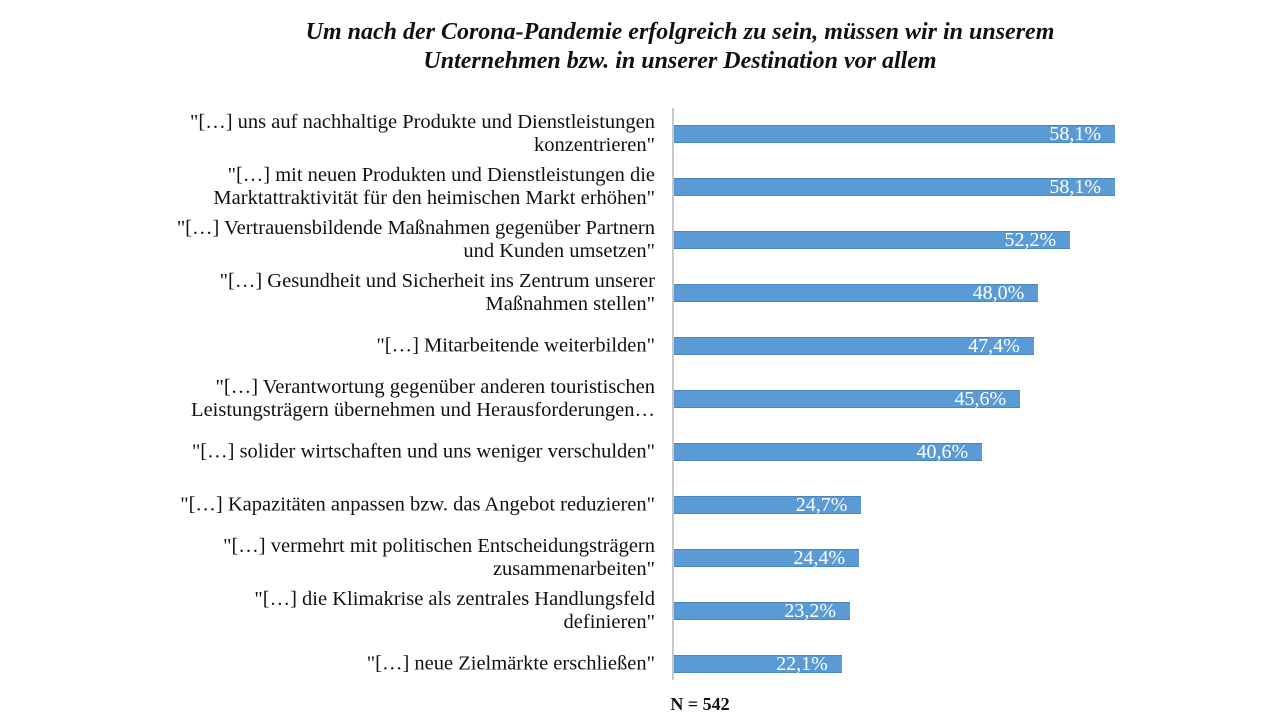 The height and width of the screenshot is (718, 1275). I want to click on bar: 22,1%, so click(758, 664).